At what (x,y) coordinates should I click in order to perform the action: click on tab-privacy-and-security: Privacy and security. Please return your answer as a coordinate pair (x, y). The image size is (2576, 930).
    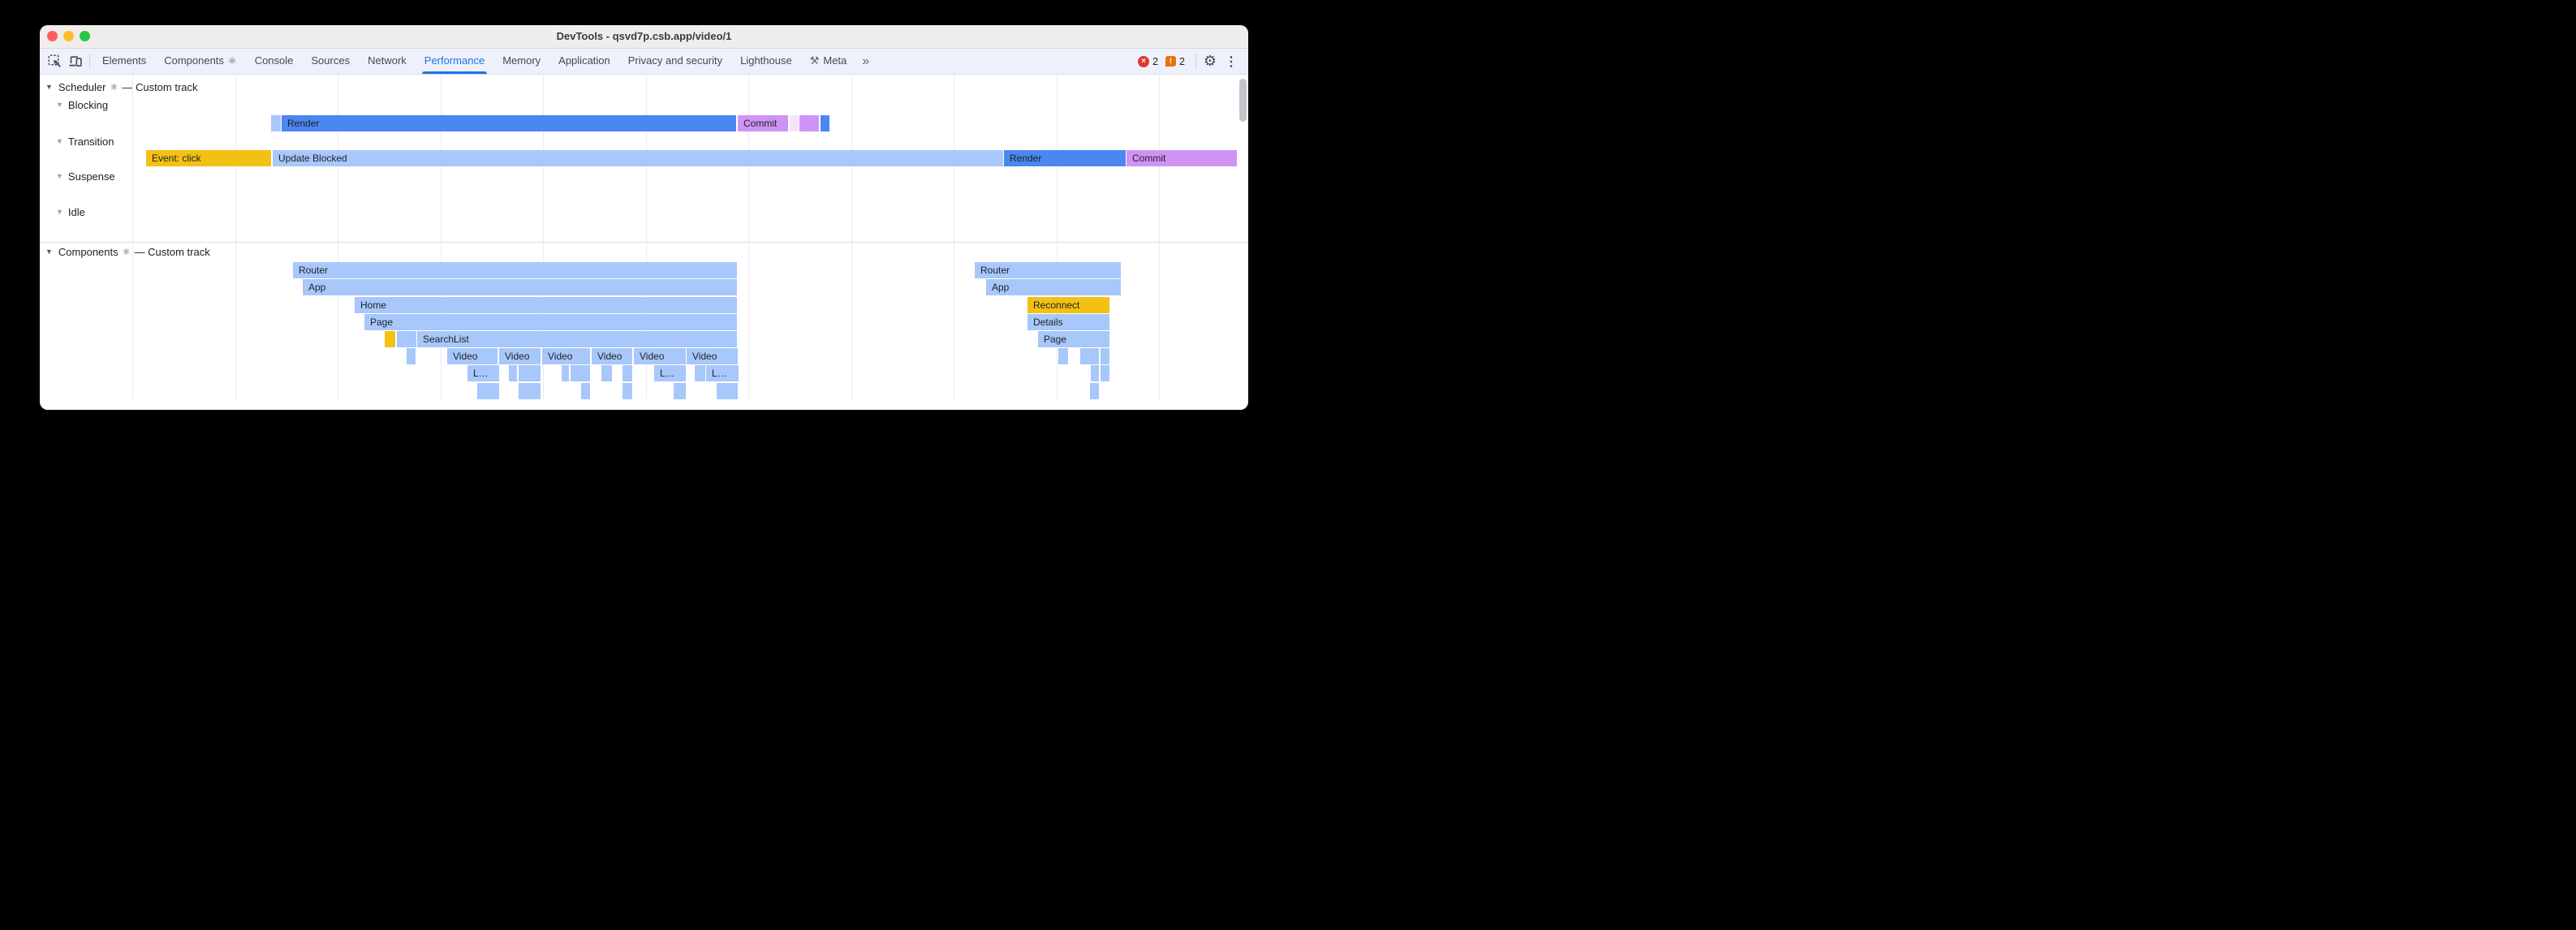
    Looking at the image, I should click on (675, 61).